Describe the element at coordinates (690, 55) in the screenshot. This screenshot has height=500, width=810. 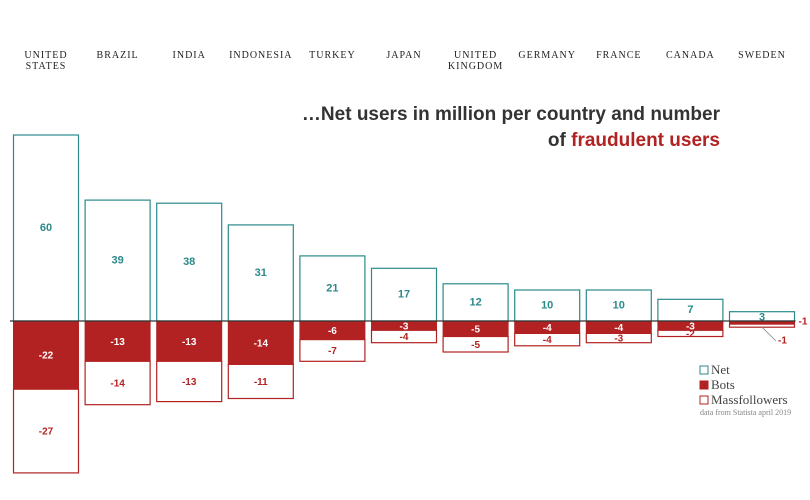
I see `x-tick-label: CANADA` at that location.